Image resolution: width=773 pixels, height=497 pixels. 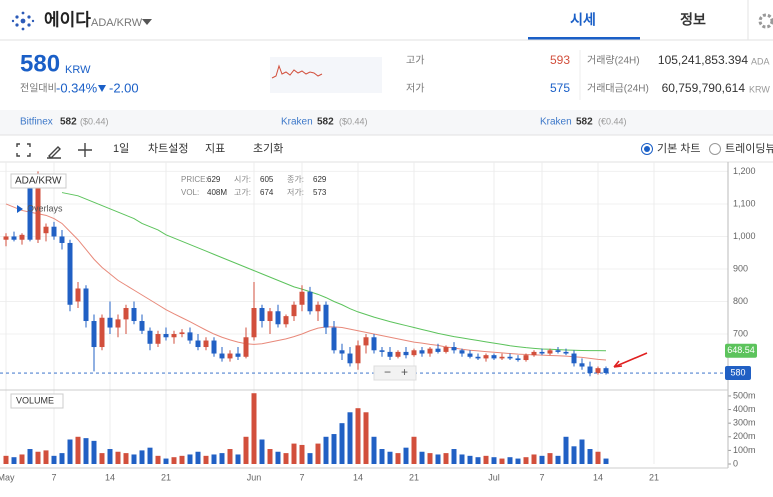 What do you see at coordinates (738, 373) in the screenshot?
I see `price-badge` at bounding box center [738, 373].